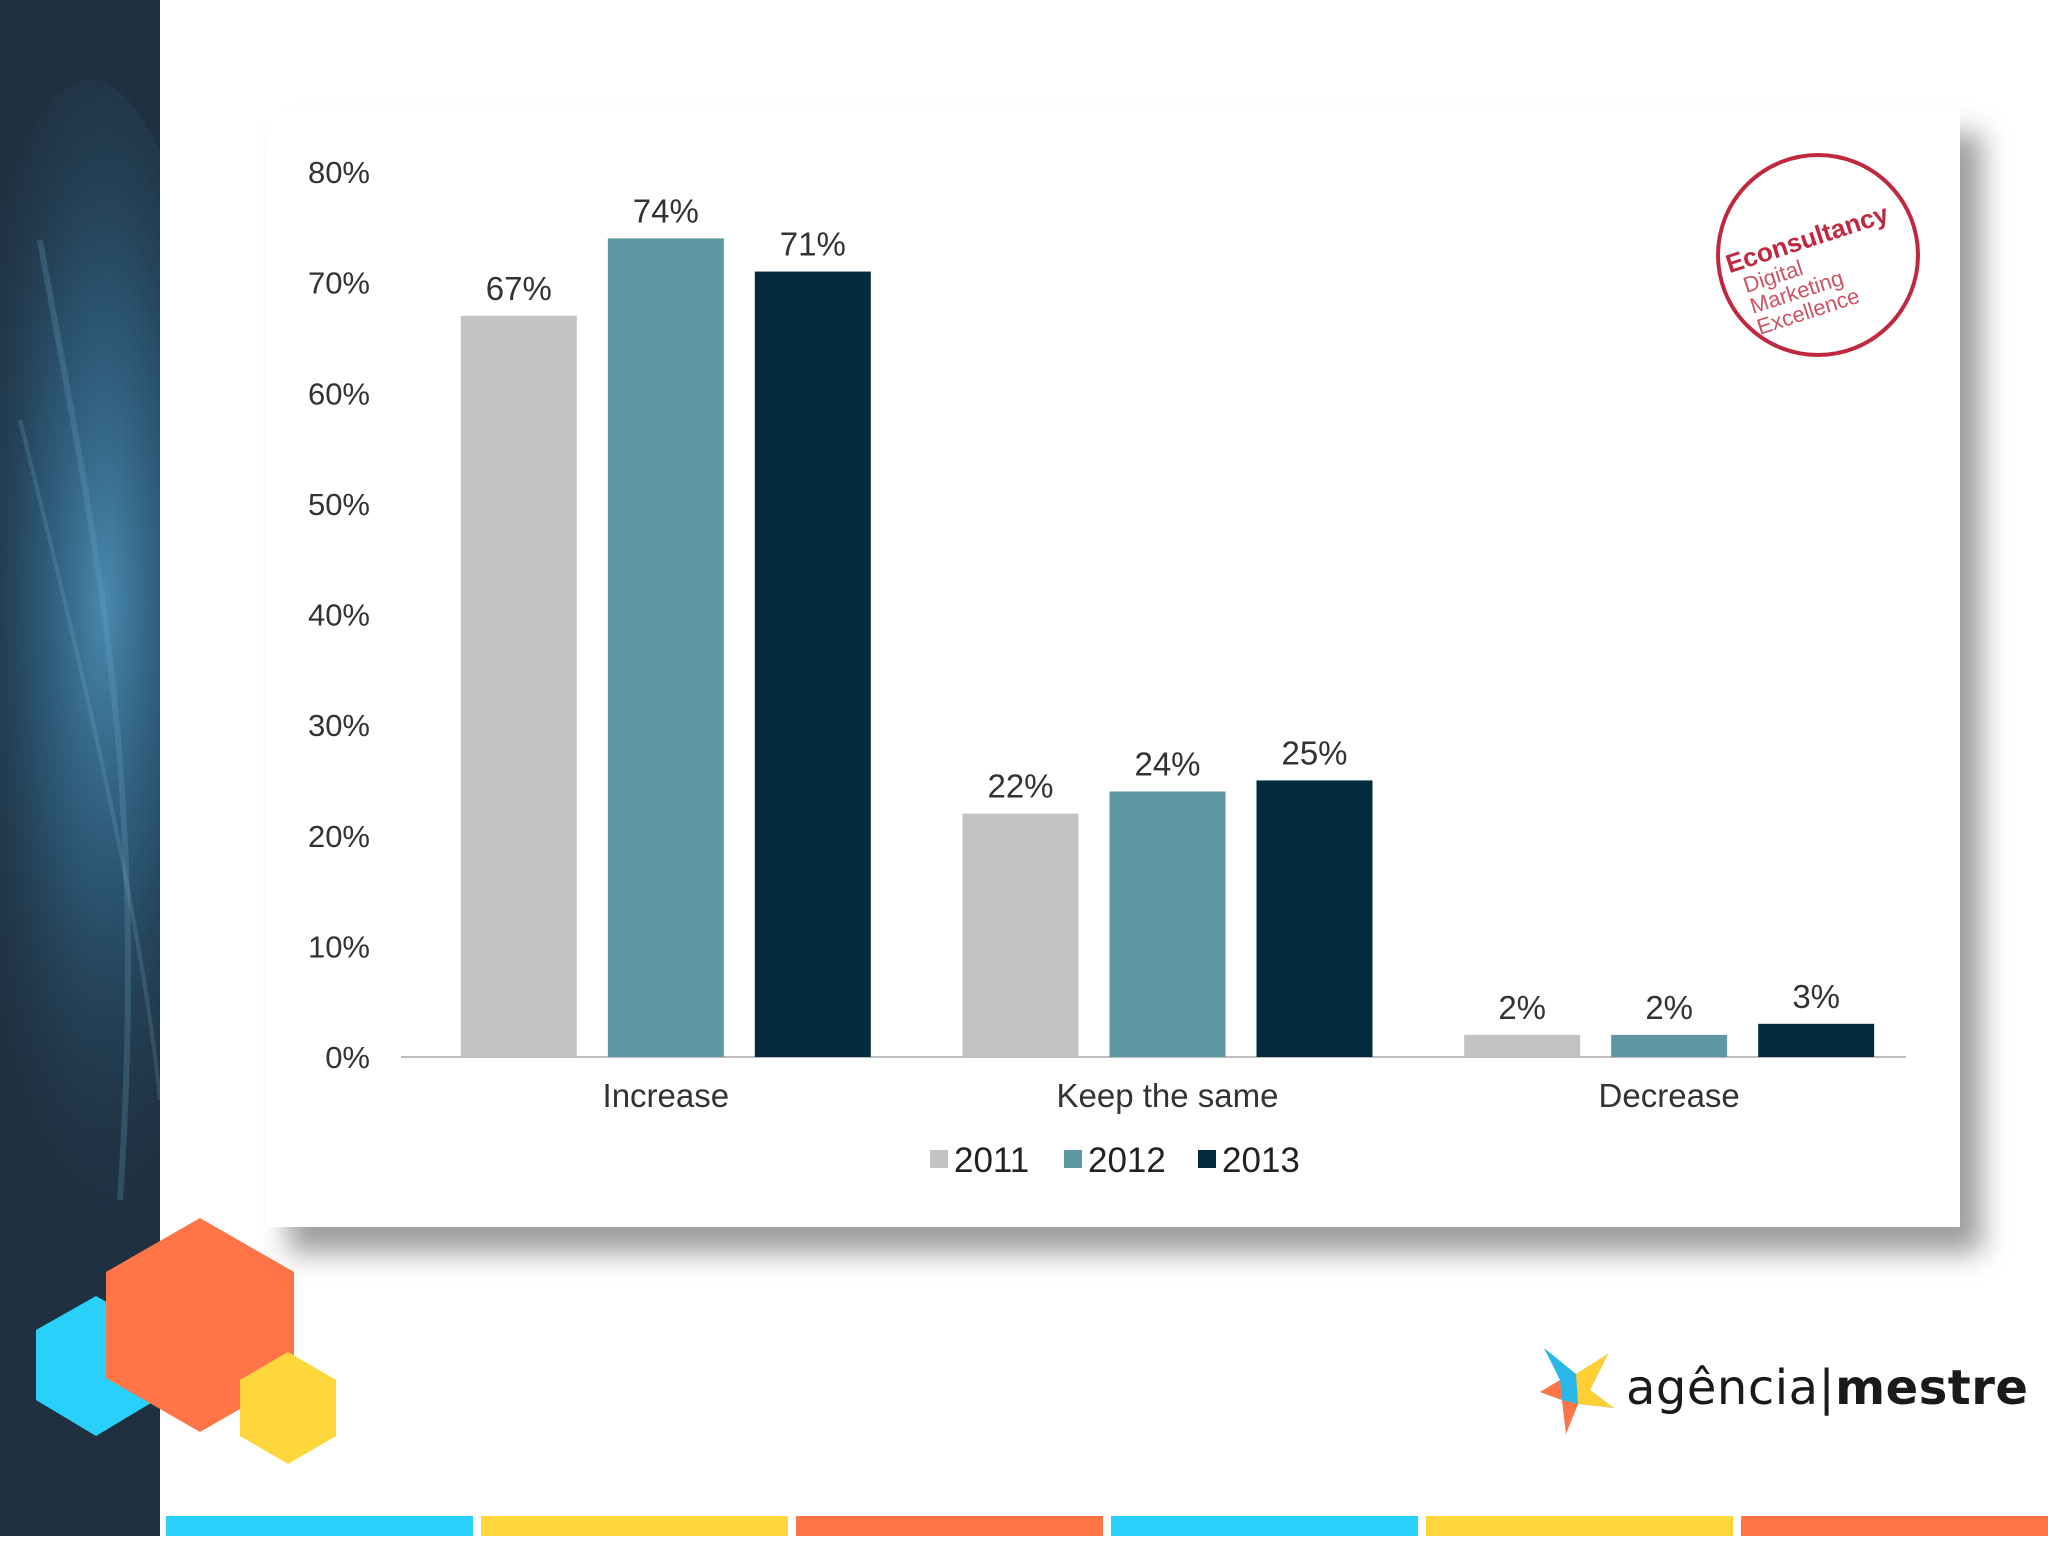  I want to click on logo-wordmark: agência|mestre, so click(1827, 1388).